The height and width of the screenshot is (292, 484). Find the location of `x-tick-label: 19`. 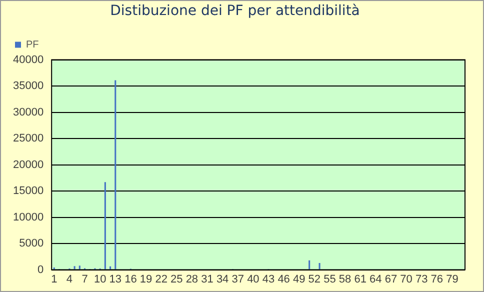

x-tick-label: 19 is located at coordinates (146, 279).